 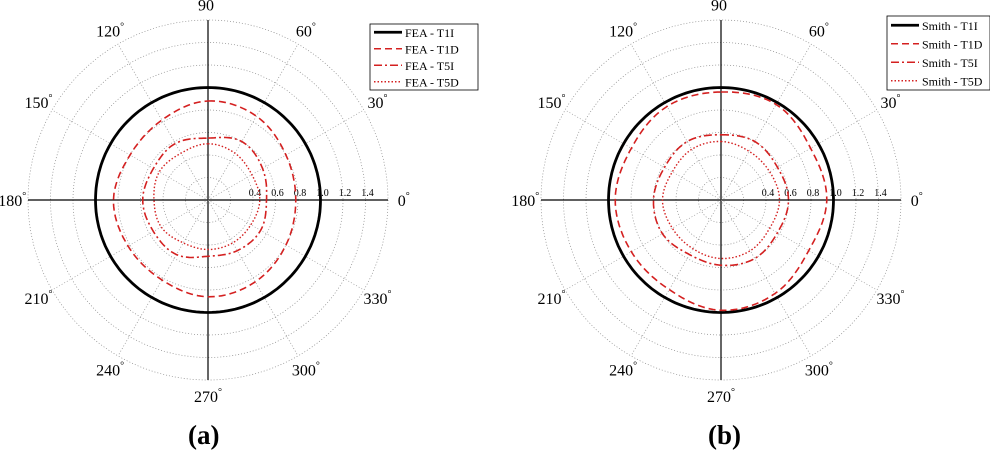 What do you see at coordinates (952, 81) in the screenshot?
I see `legend-label: Smith - T5D` at bounding box center [952, 81].